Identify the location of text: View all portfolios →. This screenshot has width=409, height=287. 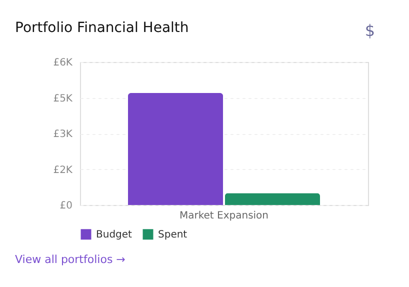
(70, 259).